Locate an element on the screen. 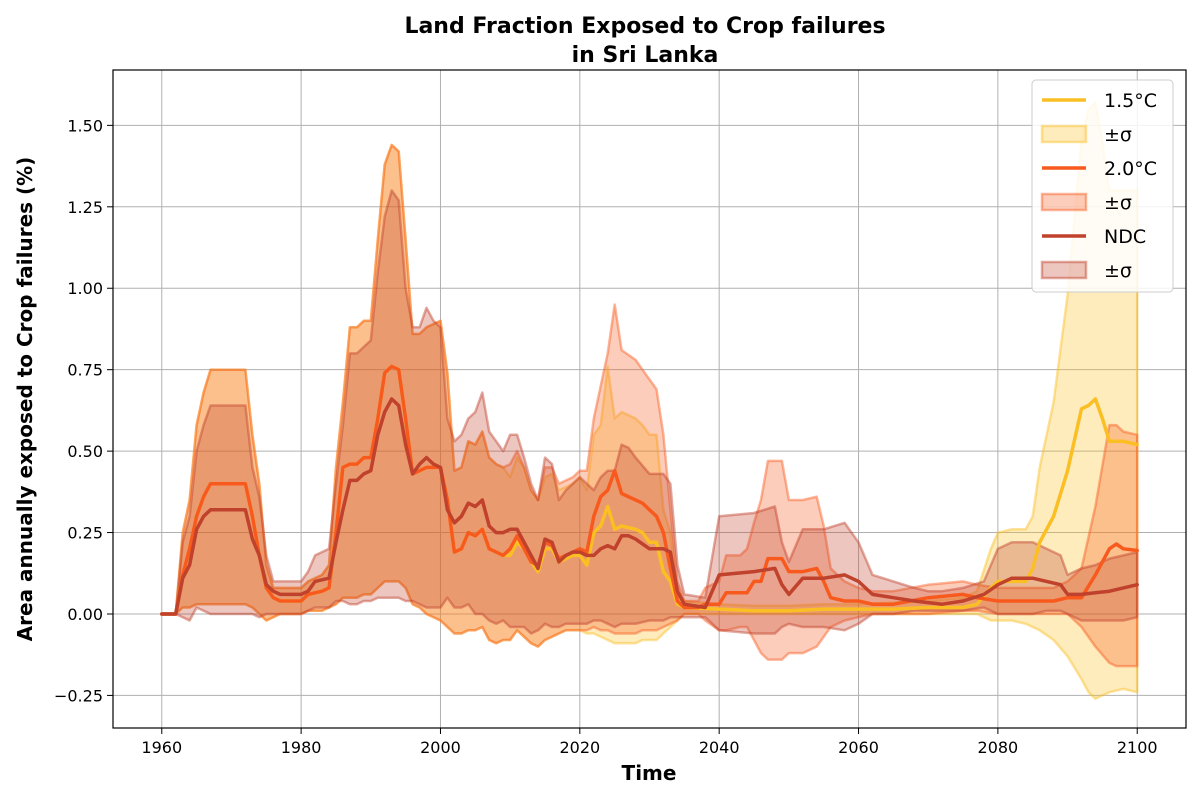 The image size is (1200, 800). y-tick-label: −0.25 is located at coordinates (78, 695).